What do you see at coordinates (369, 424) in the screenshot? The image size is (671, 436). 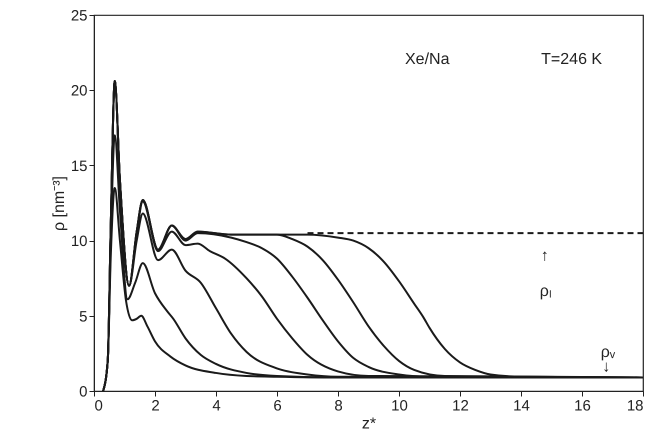 I see `x-axis-title: z*` at bounding box center [369, 424].